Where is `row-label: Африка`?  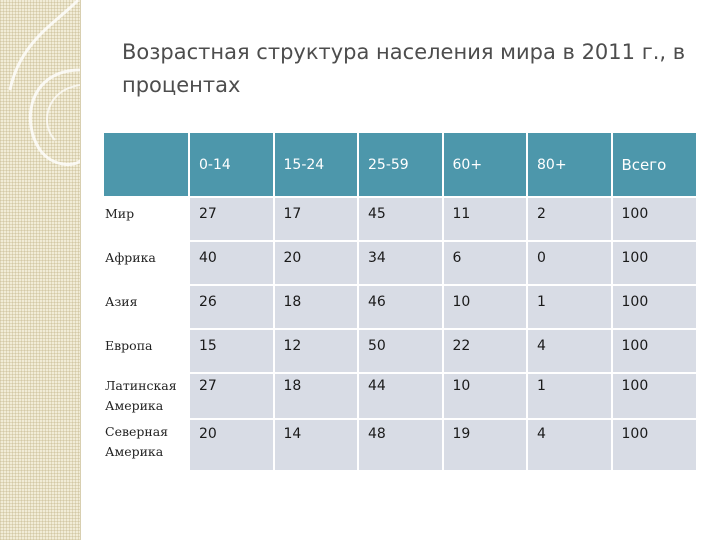
row-label: Африка is located at coordinates (147, 262).